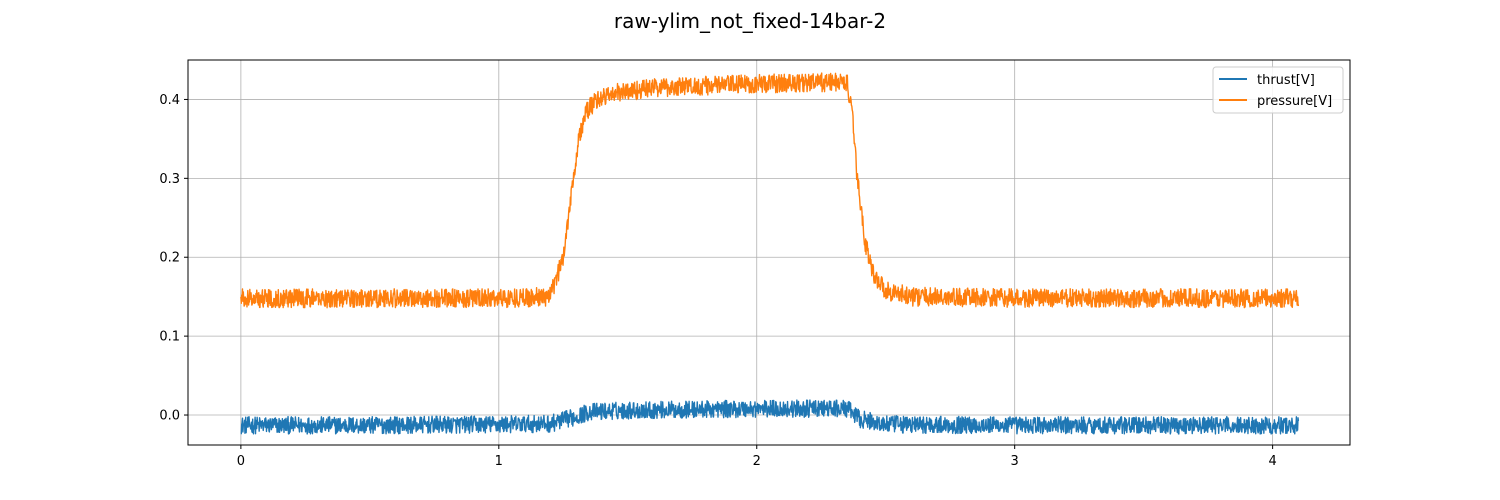  What do you see at coordinates (1286, 80) in the screenshot?
I see `legend-label-thrust: thrust[V]` at bounding box center [1286, 80].